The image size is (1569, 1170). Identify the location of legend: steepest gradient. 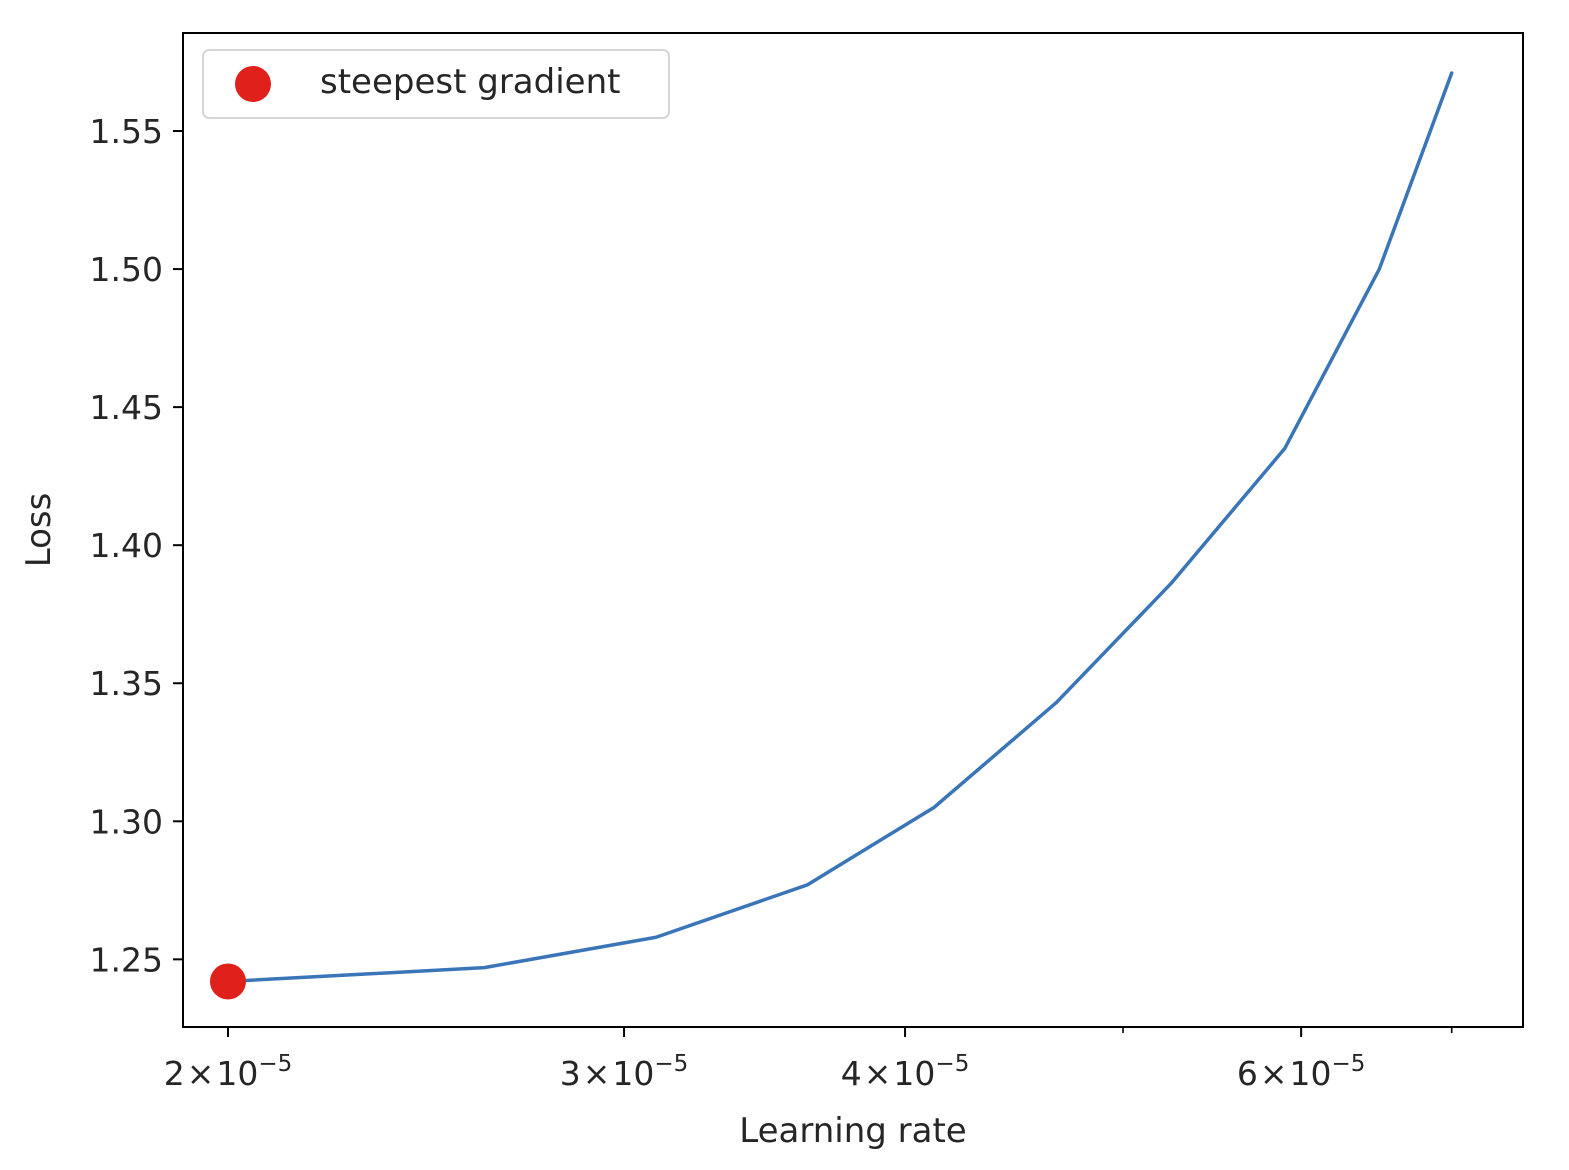
(436, 84).